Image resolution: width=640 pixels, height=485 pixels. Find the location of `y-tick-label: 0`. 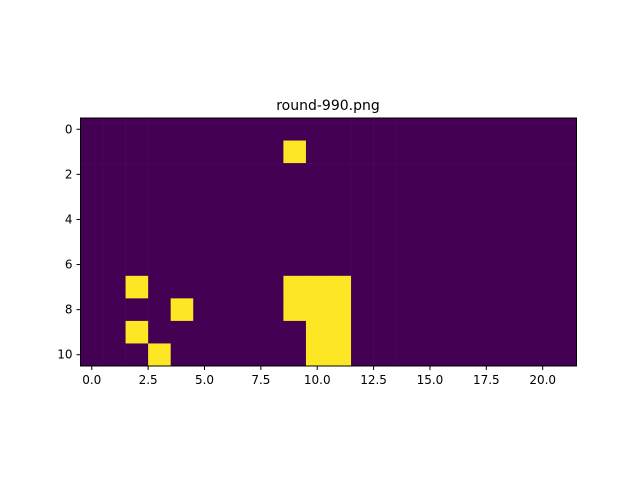

y-tick-label: 0 is located at coordinates (69, 129).